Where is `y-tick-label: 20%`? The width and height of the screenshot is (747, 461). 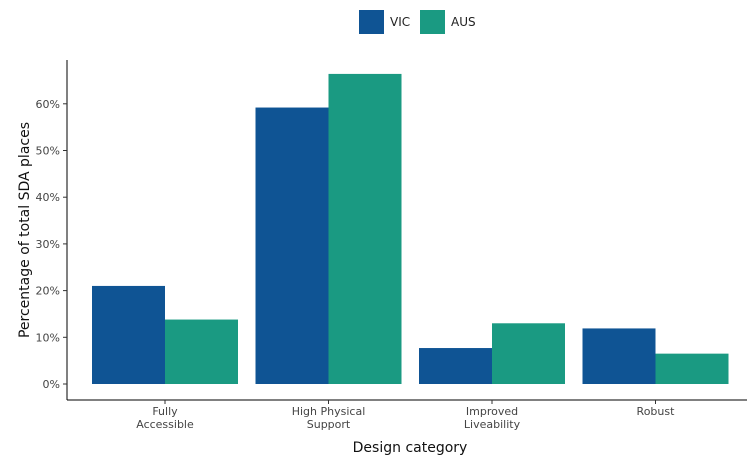
y-tick-label: 20% is located at coordinates (48, 291).